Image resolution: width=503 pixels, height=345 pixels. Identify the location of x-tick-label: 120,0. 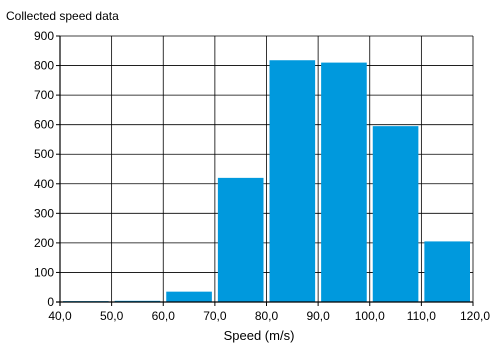
(475, 316).